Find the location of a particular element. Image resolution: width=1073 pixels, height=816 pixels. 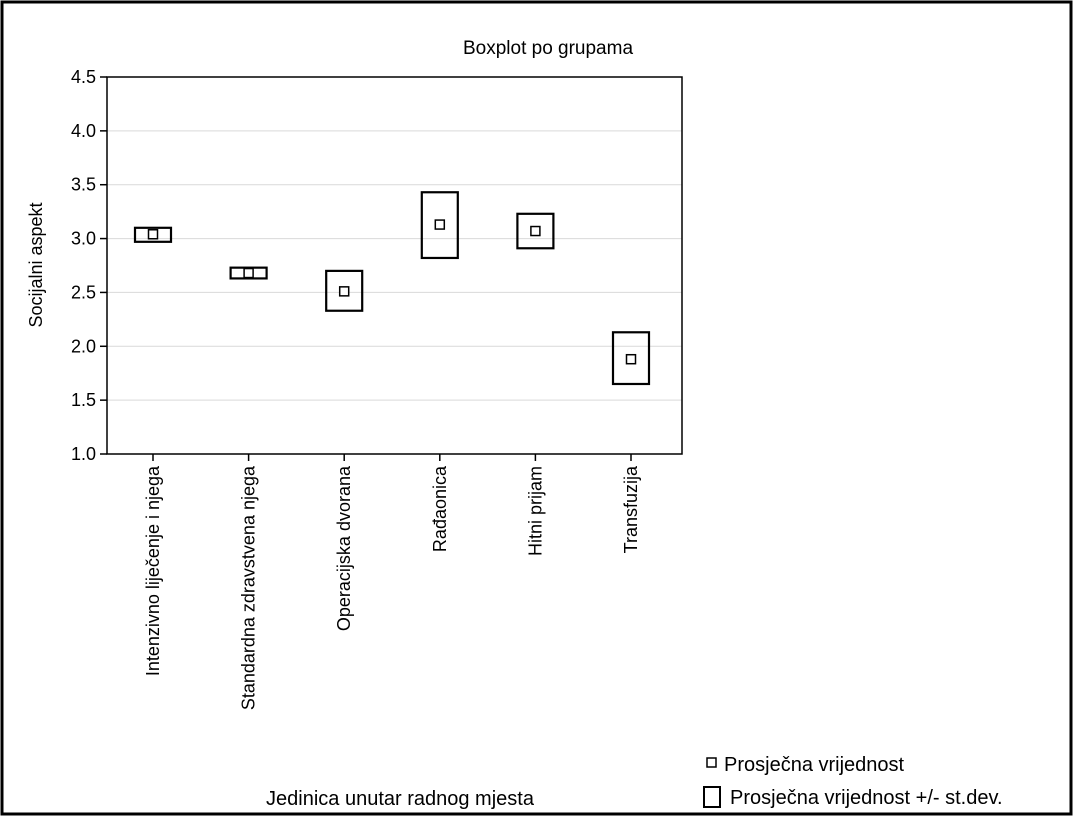

legend-entry-mean: Prosječna vrijednost is located at coordinates (814, 765).